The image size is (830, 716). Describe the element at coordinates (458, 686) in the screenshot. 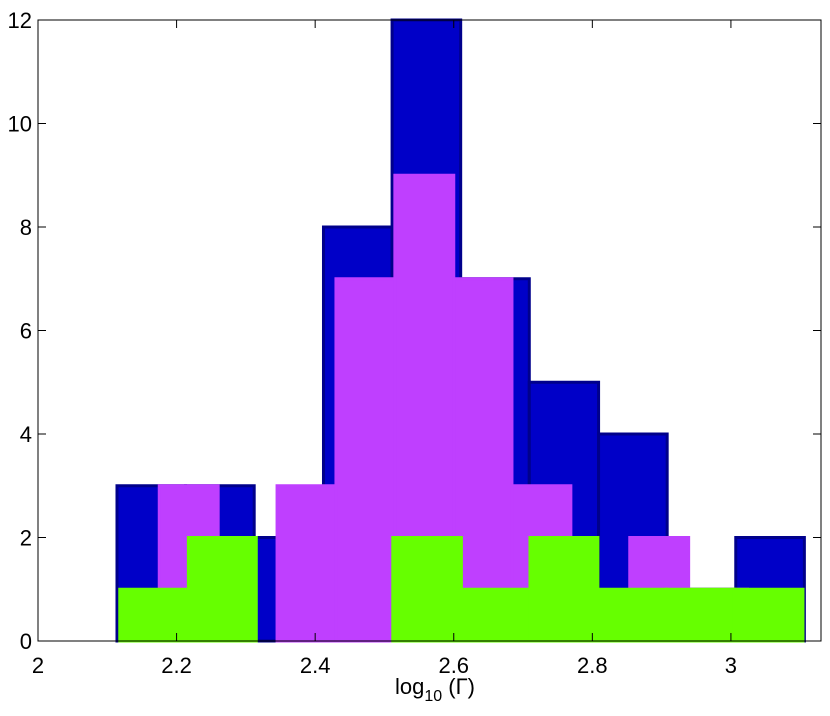

I see `x-label-rest: (Γ)` at that location.